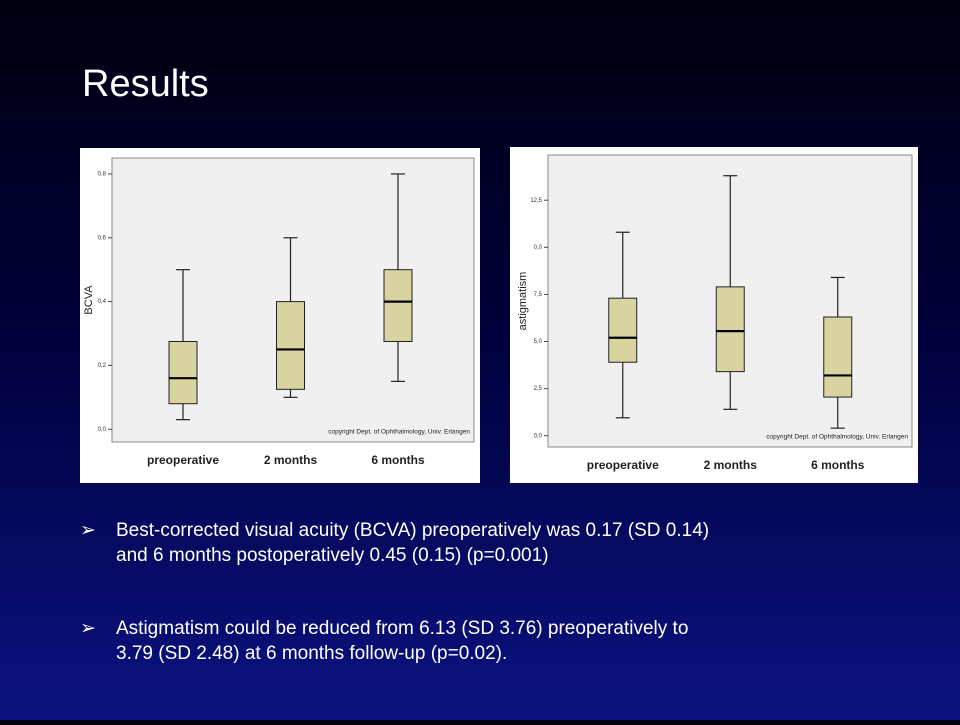 This screenshot has height=725, width=960. Describe the element at coordinates (102, 238) in the screenshot. I see `y-tick-label: 0,6` at that location.